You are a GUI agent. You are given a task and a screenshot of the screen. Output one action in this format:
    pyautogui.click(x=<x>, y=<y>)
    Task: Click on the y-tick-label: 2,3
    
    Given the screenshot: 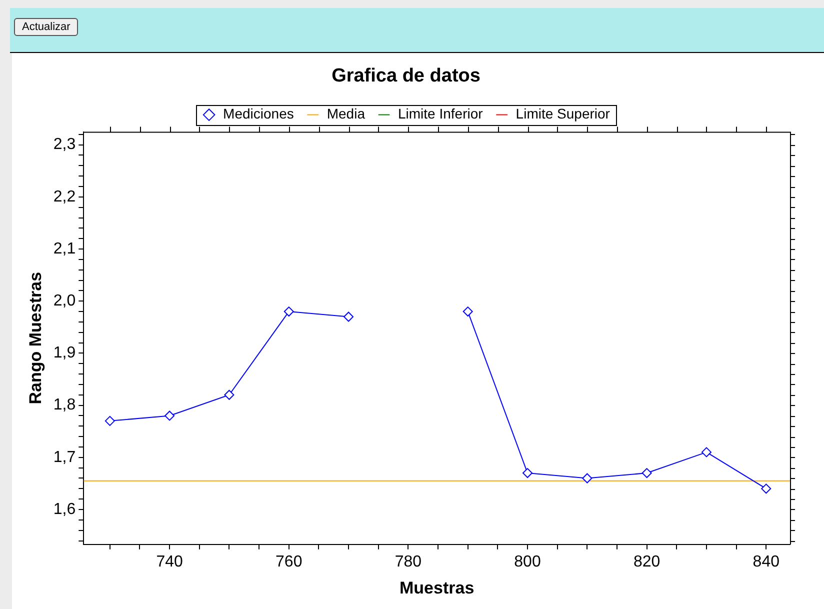 What is the action you would take?
    pyautogui.click(x=64, y=145)
    